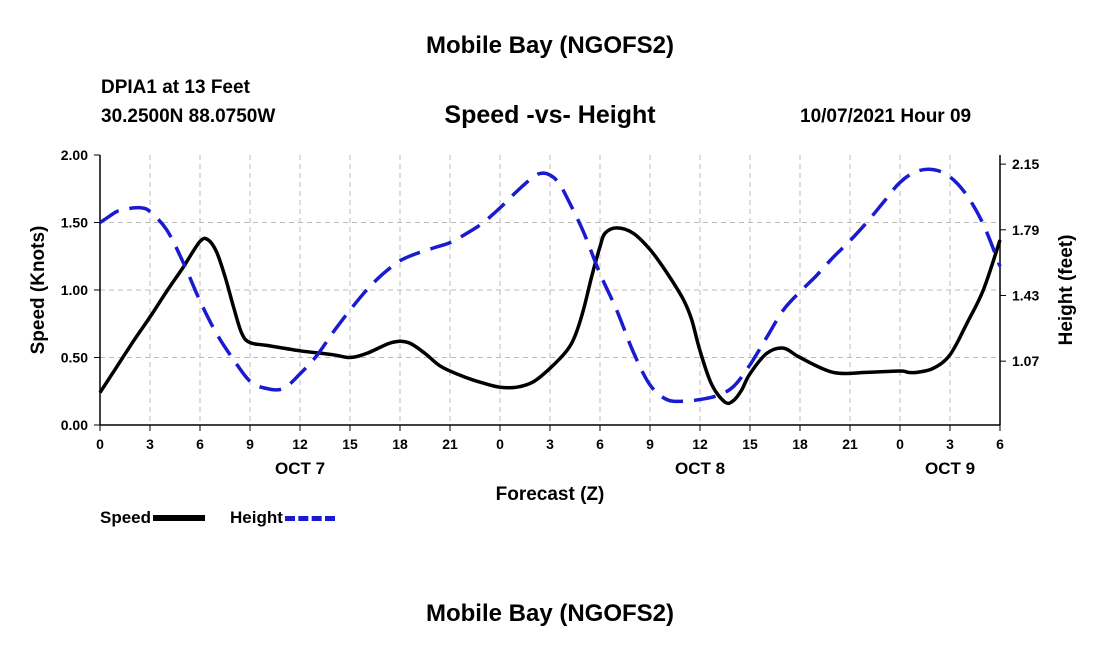 Image resolution: width=1100 pixels, height=650 pixels. What do you see at coordinates (700, 468) in the screenshot?
I see `date-label: OCT 8` at bounding box center [700, 468].